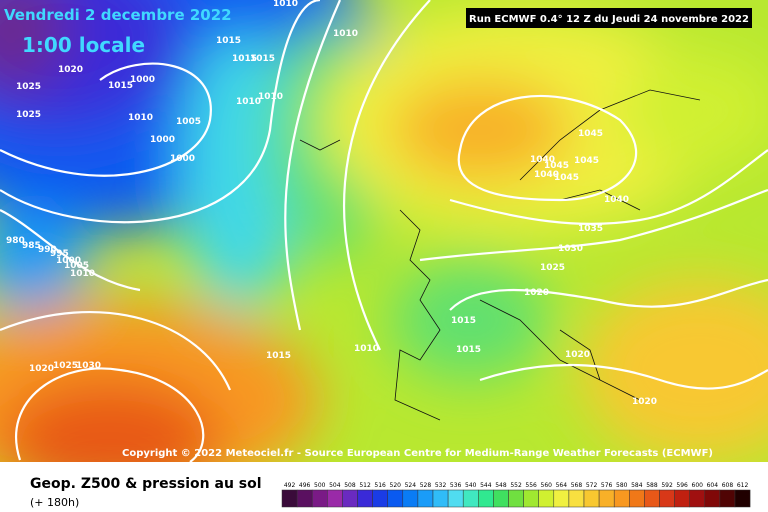 The height and width of the screenshot is (512, 768). What do you see at coordinates (728, 485) in the screenshot?
I see `legend-label: 608` at bounding box center [728, 485].